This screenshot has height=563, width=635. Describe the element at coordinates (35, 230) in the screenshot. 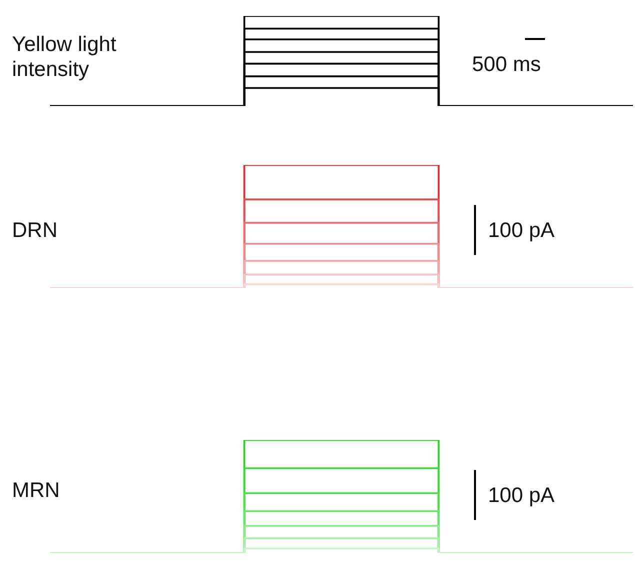

I see `y-axis-title: DRN` at that location.